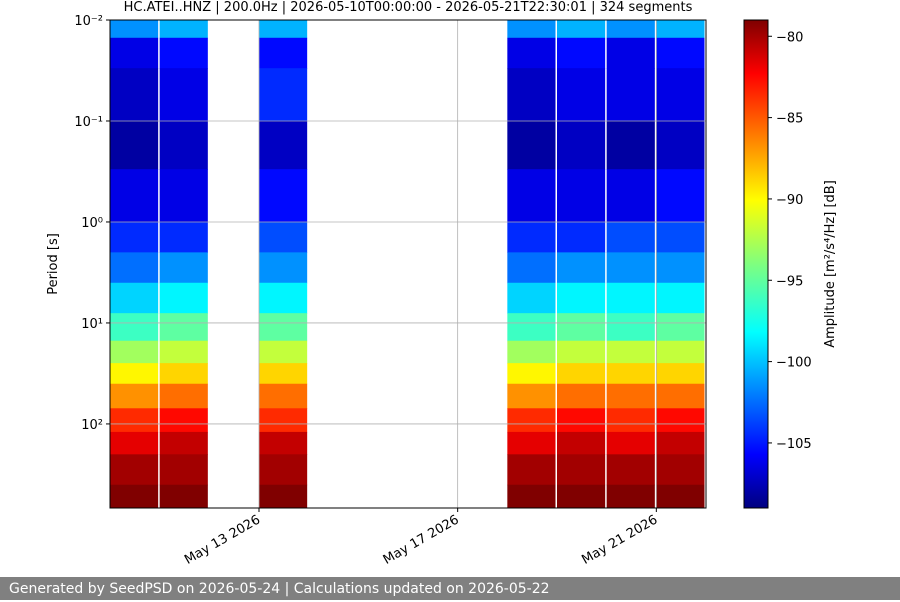 This screenshot has height=602, width=900. I want to click on colorbar-tick-label: −105, so click(794, 444).